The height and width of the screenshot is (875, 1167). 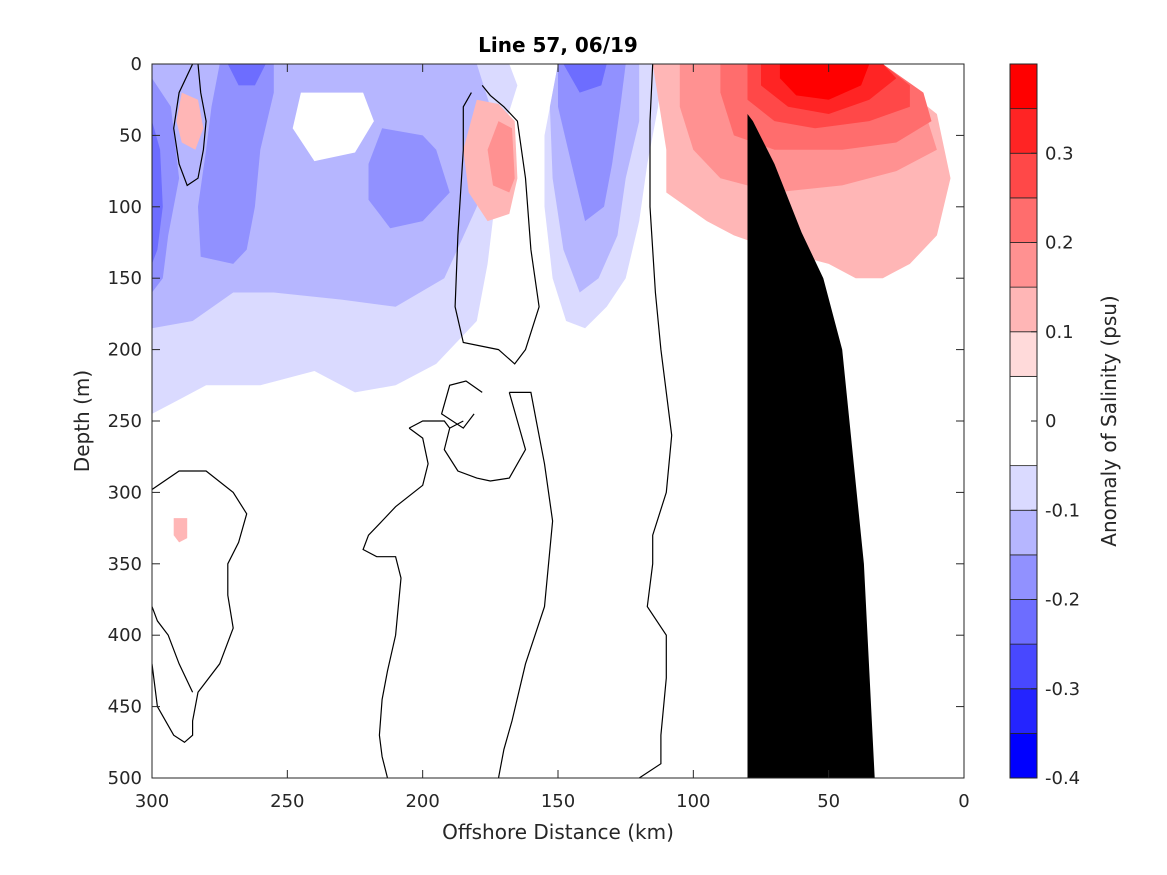 I want to click on y-tick-label-400: 400, so click(x=125, y=635).